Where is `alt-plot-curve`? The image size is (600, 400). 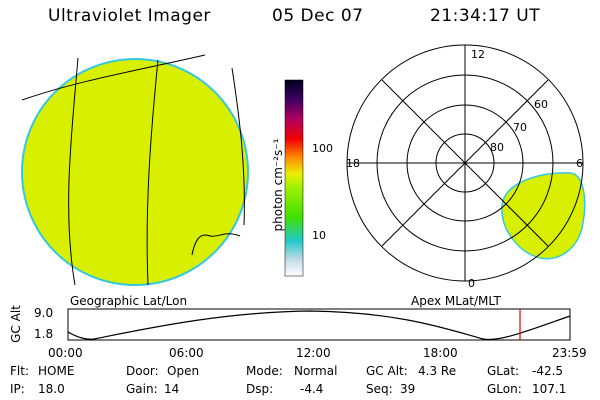 alt-plot-curve is located at coordinates (319, 325).